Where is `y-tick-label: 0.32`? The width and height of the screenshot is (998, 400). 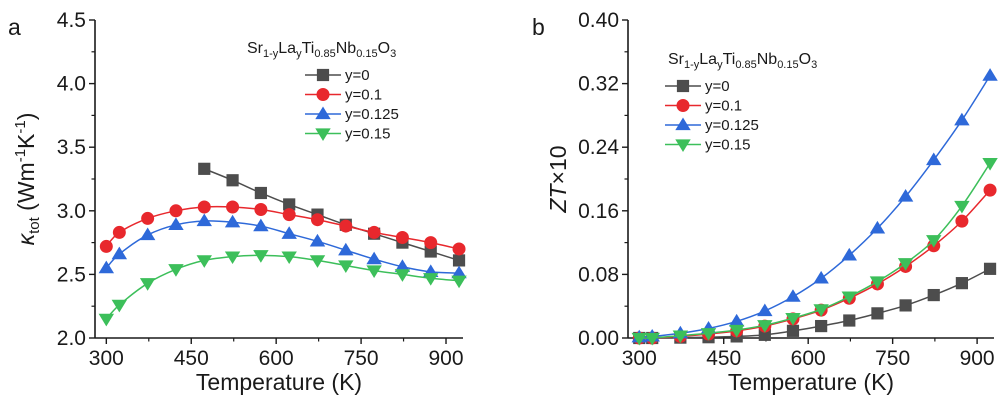 y-tick-label: 0.32 is located at coordinates (598, 84).